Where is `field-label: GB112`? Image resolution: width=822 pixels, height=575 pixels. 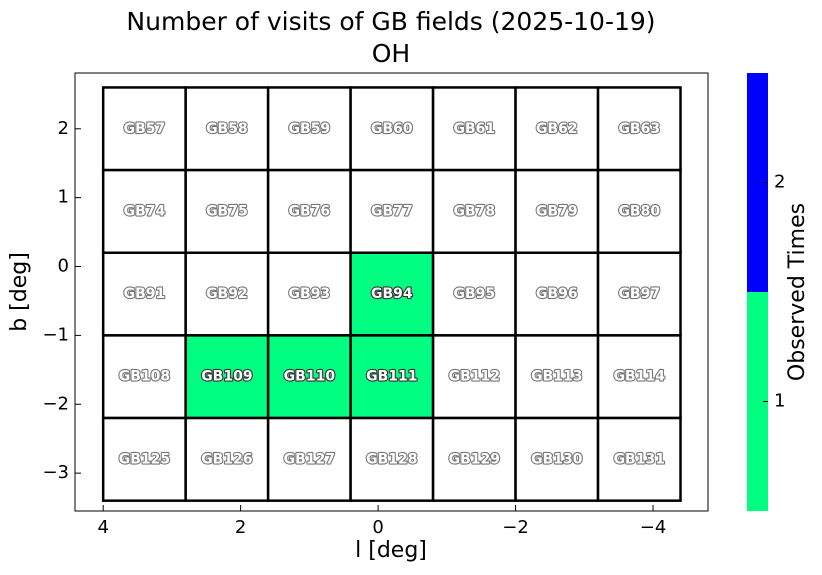 field-label: GB112 is located at coordinates (474, 377).